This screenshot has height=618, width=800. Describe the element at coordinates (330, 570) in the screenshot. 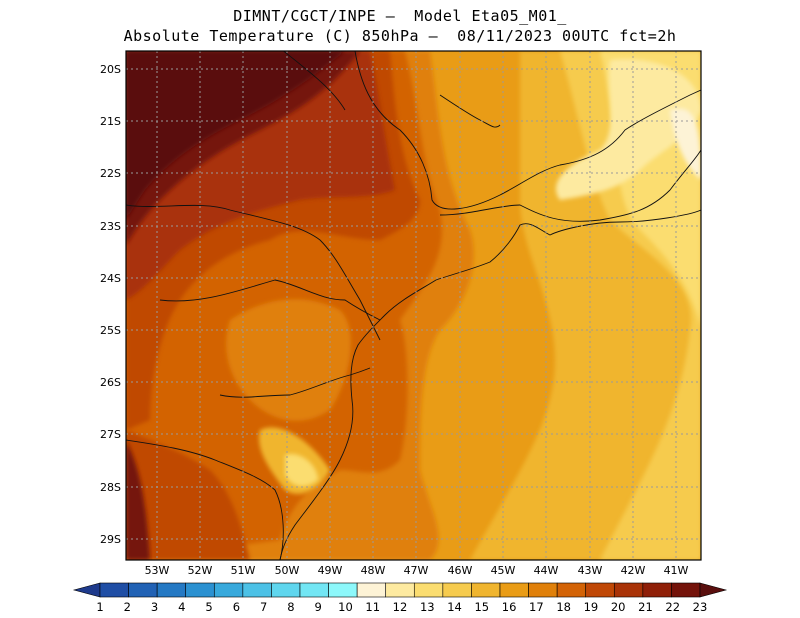

I see `lon-label-49w: 49W` at that location.